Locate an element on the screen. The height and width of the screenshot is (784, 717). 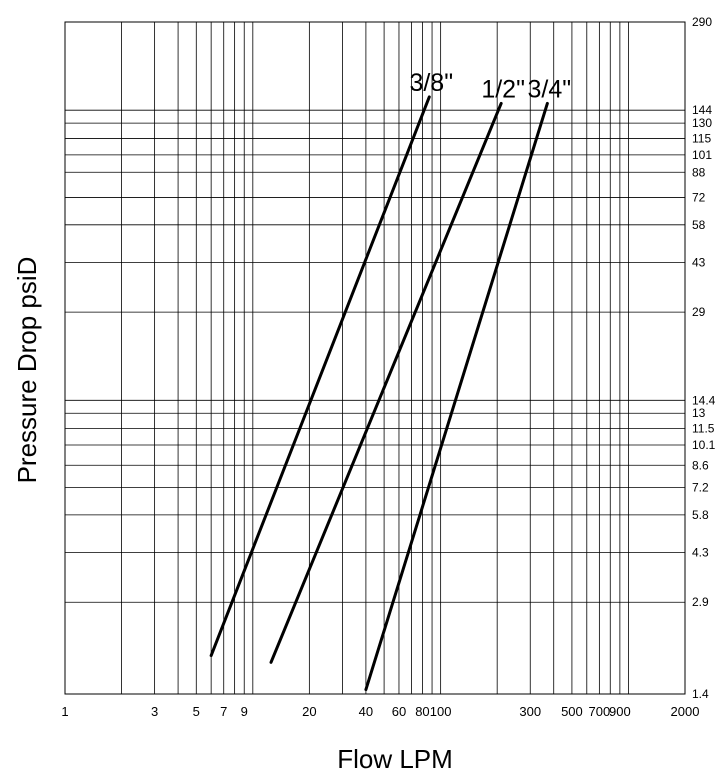
x-tick-label: 300 is located at coordinates (530, 711).